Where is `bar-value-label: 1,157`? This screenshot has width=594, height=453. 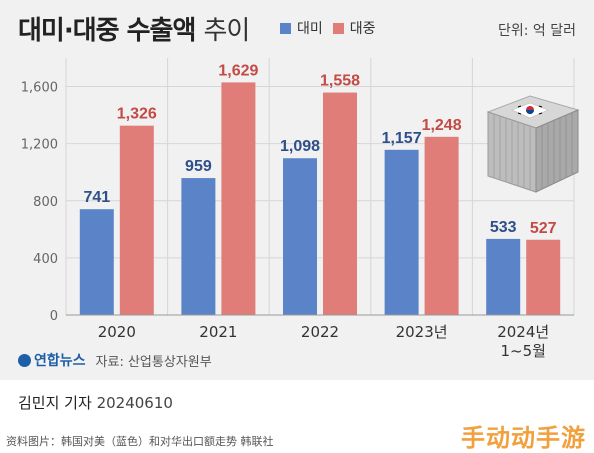
bar-value-label: 1,157 is located at coordinates (402, 138).